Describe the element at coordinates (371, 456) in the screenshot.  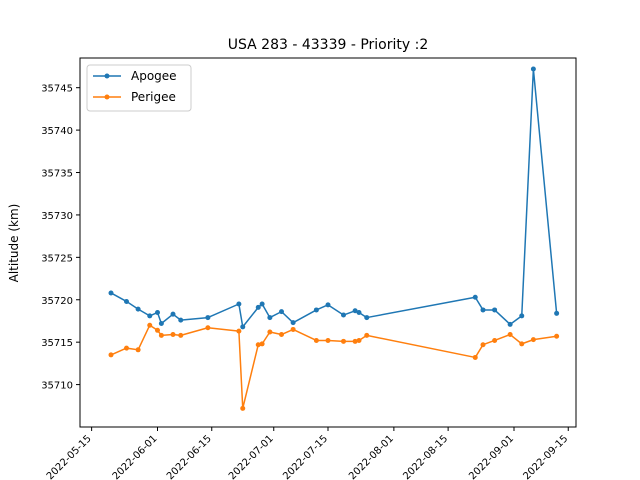
I see `x-tick-label: 2022-08-01` at that location.